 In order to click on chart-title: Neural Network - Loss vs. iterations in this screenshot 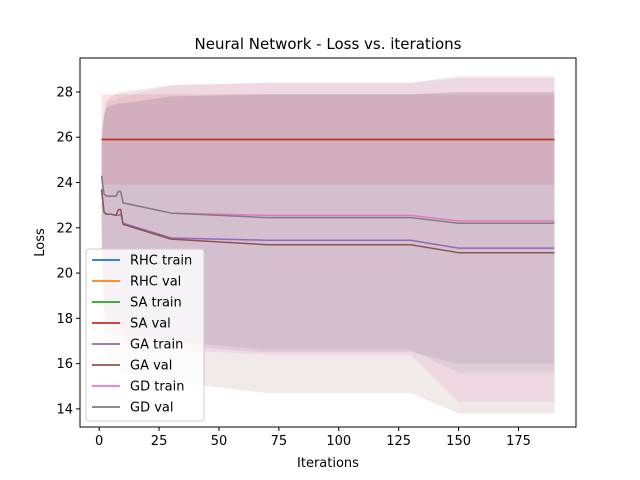, I will do `click(328, 44)`.